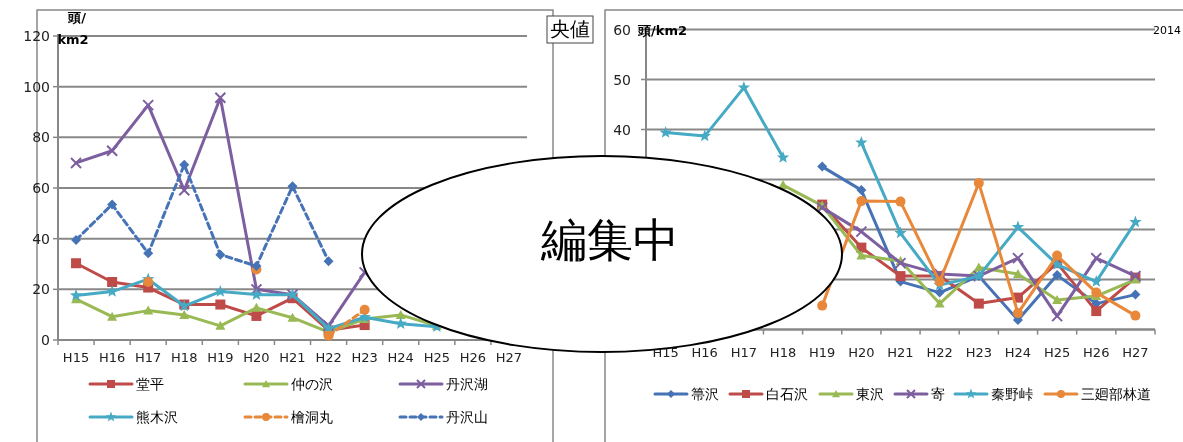 The image size is (1183, 442). I want to click on y-tick-label: 0, so click(45, 340).